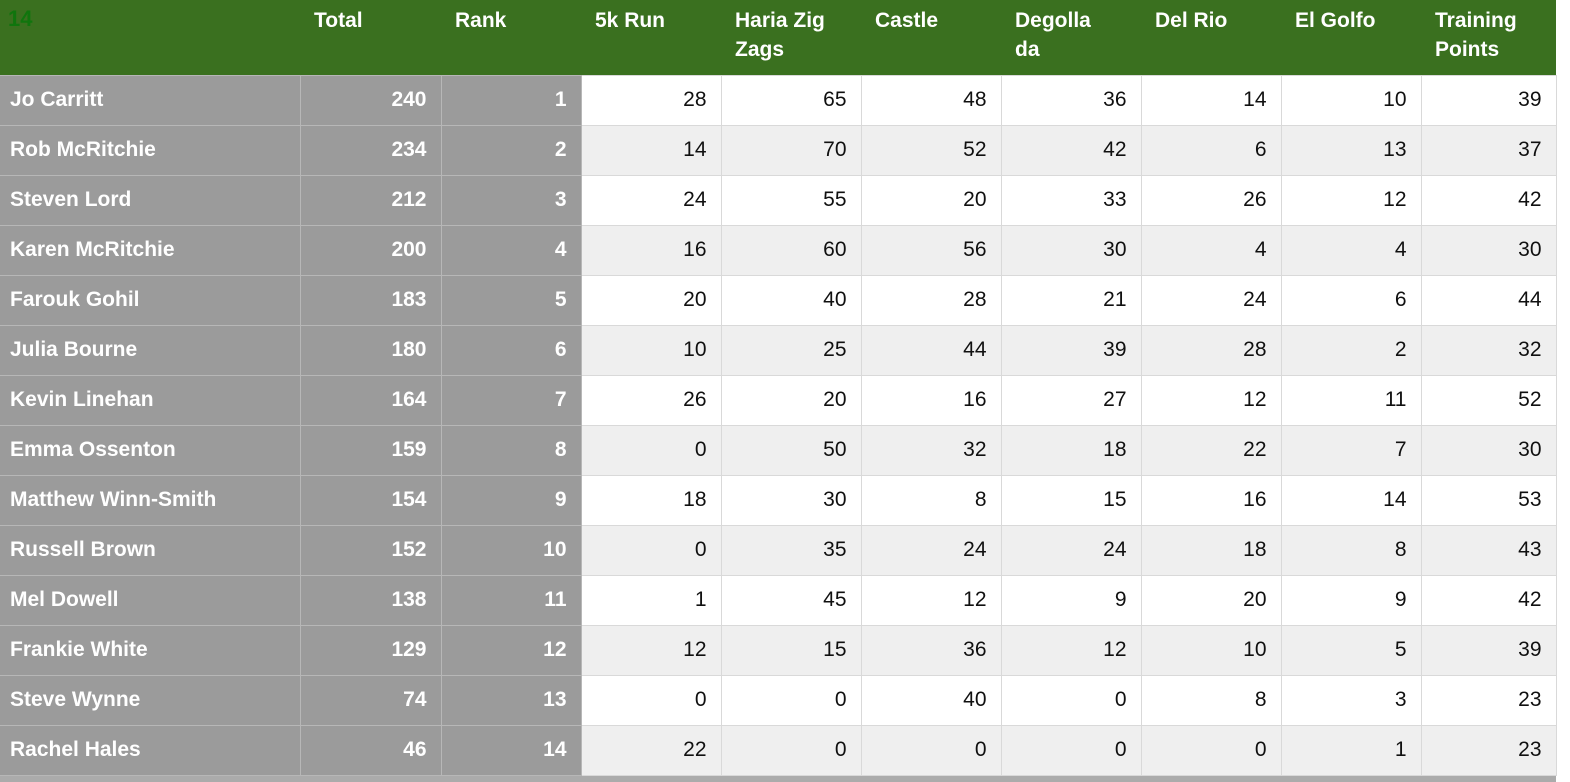  What do you see at coordinates (651, 750) in the screenshot?
I see `score-cell: 22` at bounding box center [651, 750].